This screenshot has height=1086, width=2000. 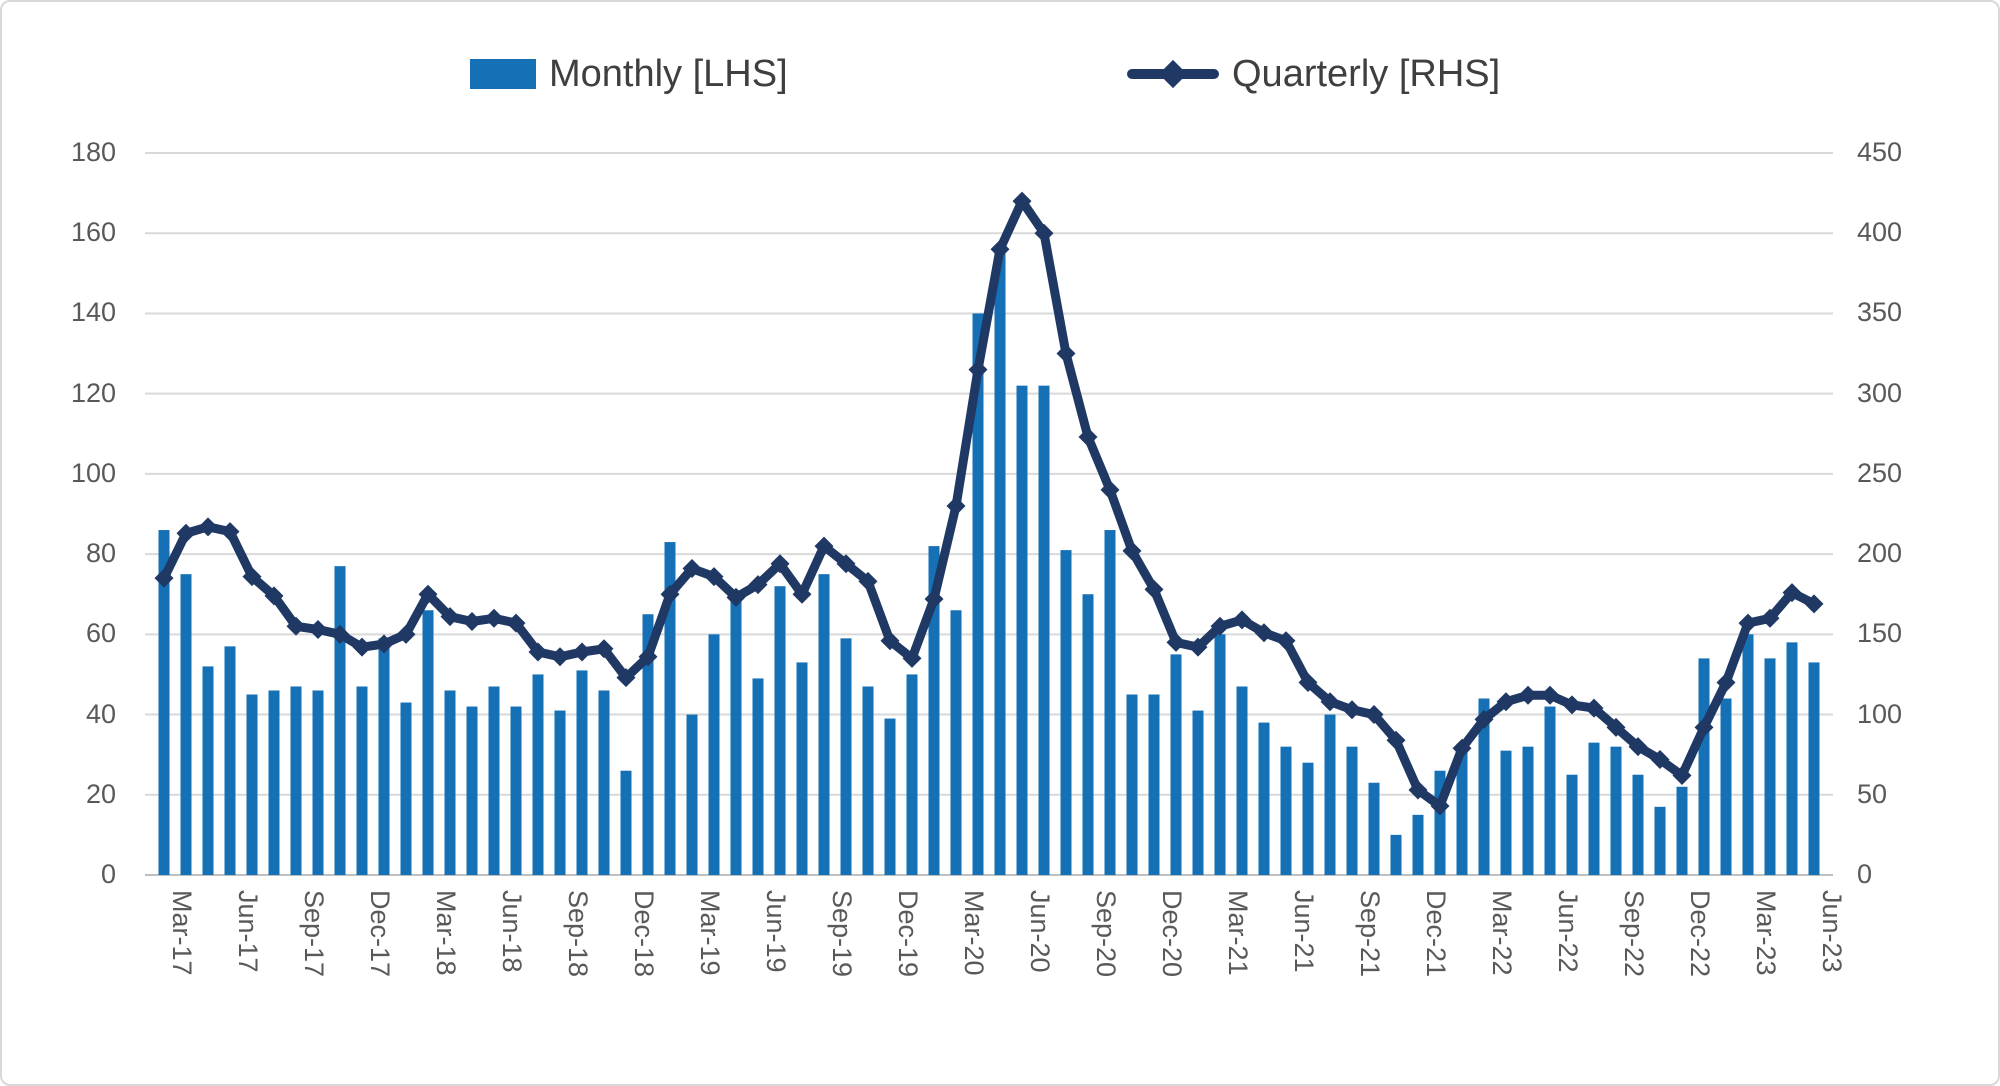 What do you see at coordinates (512, 931) in the screenshot?
I see `x-tick-label: Jun-18` at bounding box center [512, 931].